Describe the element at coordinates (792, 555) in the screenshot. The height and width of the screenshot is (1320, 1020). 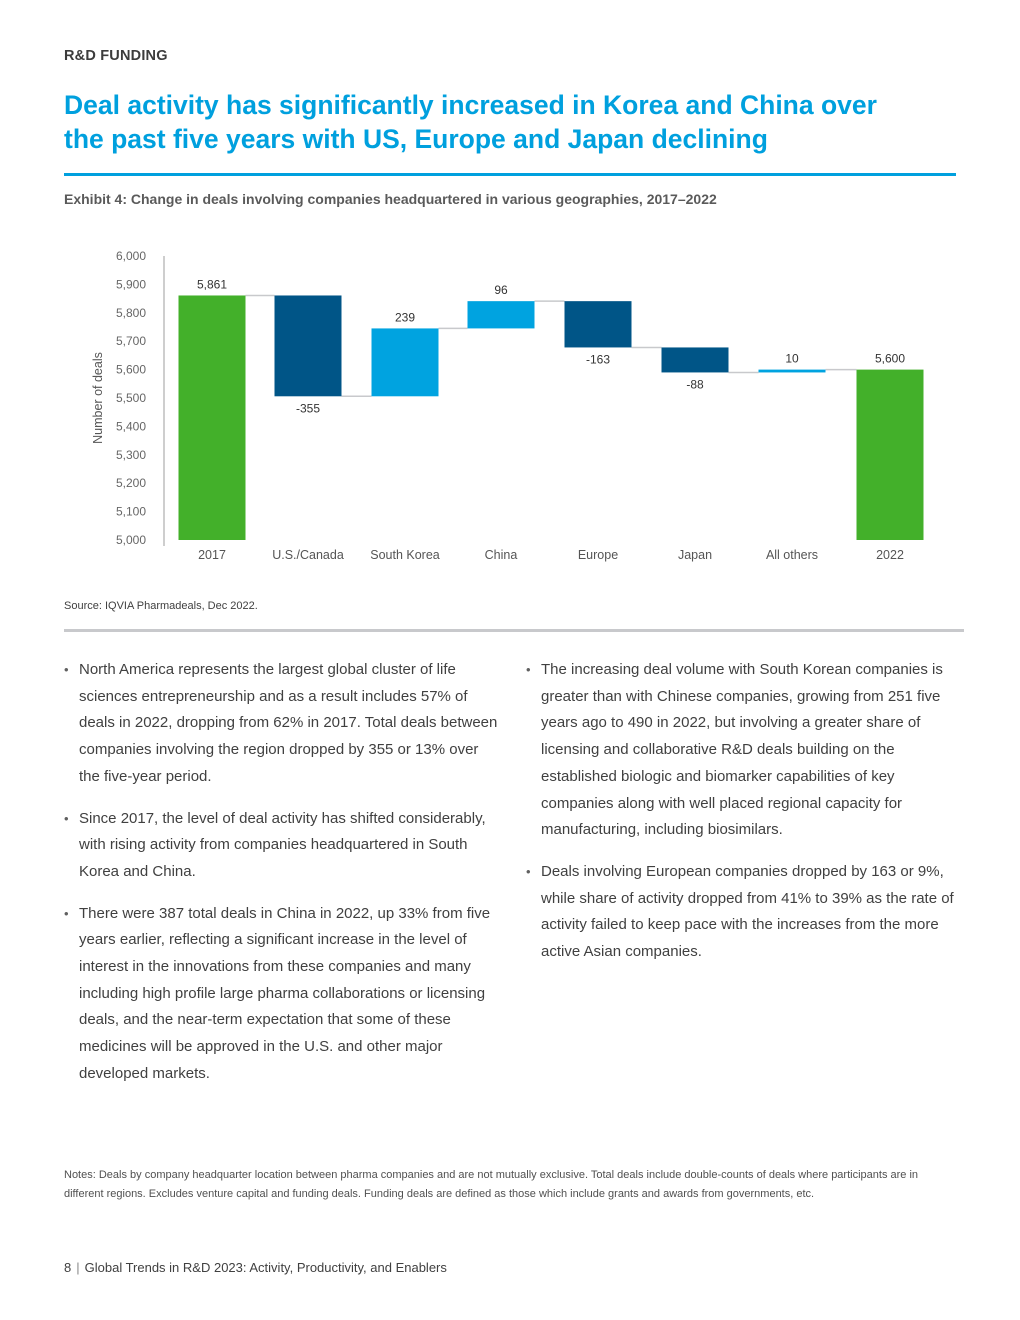
I see `x-tick-label: All others` at that location.